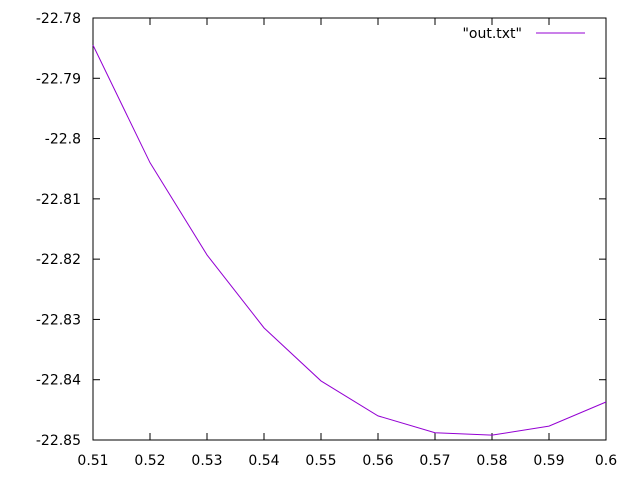  What do you see at coordinates (606, 461) in the screenshot?
I see `x-tick-label: 0.6` at bounding box center [606, 461].